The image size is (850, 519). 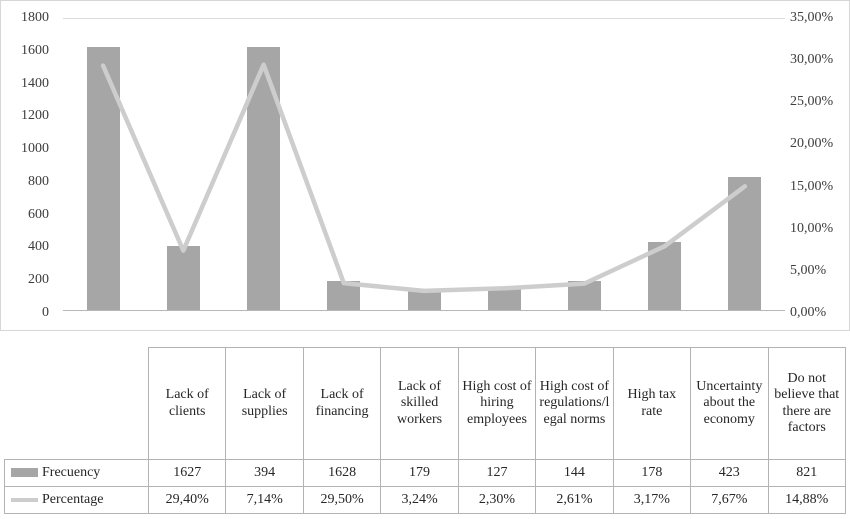 I want to click on percentage-value-cell: 7,14%, so click(x=264, y=500).